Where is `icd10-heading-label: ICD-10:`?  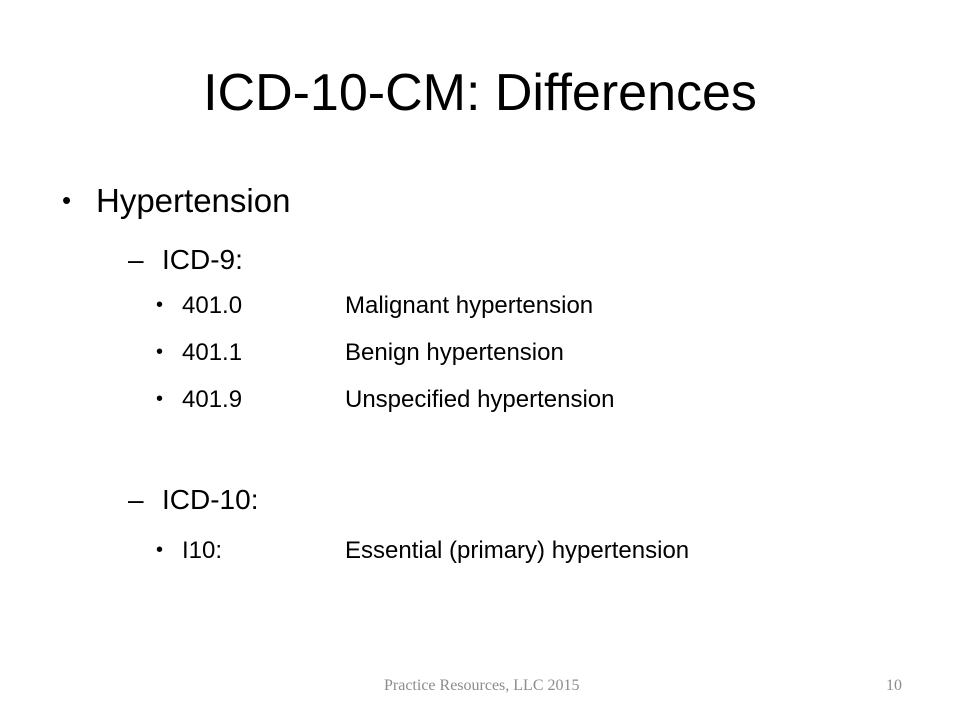
icd10-heading-label: ICD-10: is located at coordinates (210, 499).